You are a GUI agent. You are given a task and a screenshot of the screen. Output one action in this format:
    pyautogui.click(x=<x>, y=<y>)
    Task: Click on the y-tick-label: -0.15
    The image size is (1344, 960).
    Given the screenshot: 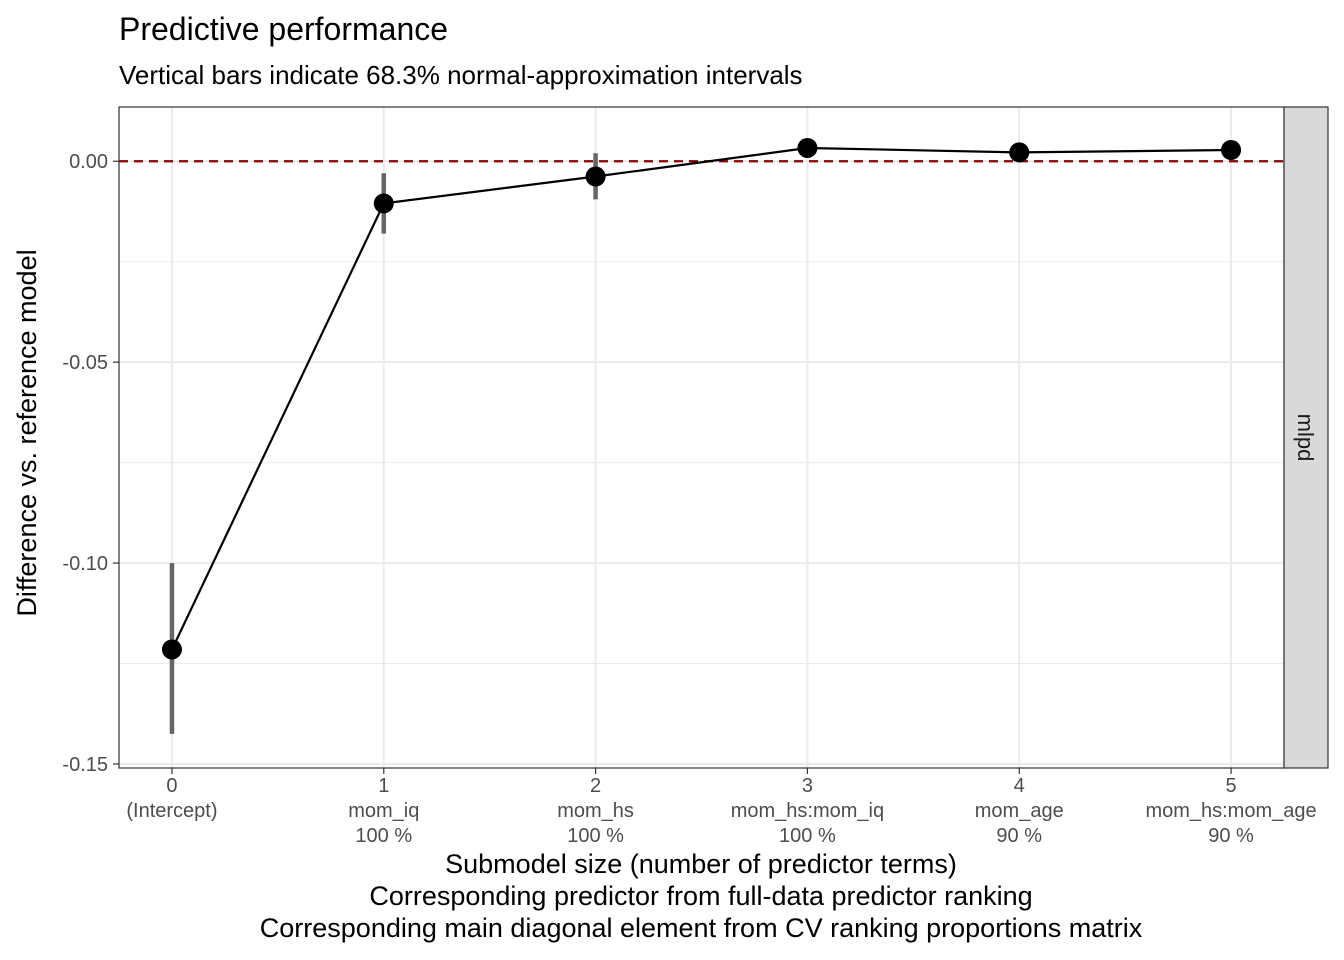 What is the action you would take?
    pyautogui.click(x=85, y=765)
    